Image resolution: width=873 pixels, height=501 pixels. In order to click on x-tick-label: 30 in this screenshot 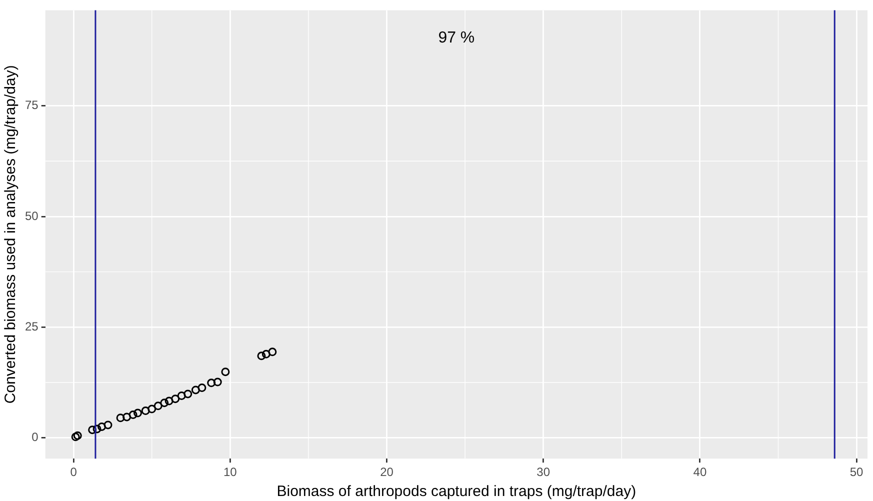, I will do `click(543, 472)`.